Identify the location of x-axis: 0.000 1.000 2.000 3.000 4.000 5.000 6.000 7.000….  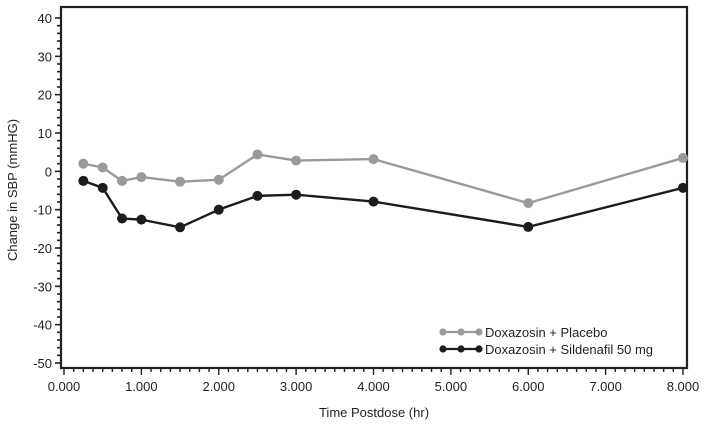
(374, 381).